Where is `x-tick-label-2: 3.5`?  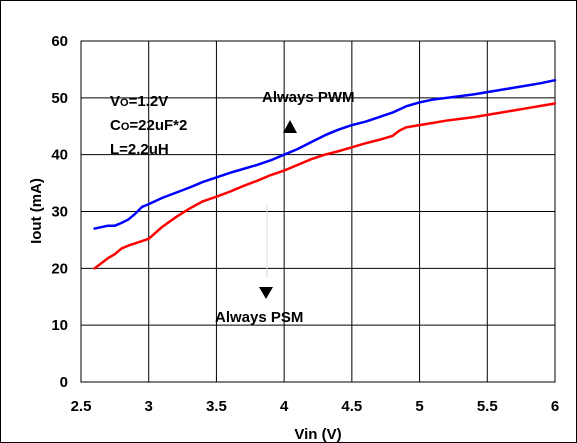 x-tick-label-2: 3.5 is located at coordinates (216, 406).